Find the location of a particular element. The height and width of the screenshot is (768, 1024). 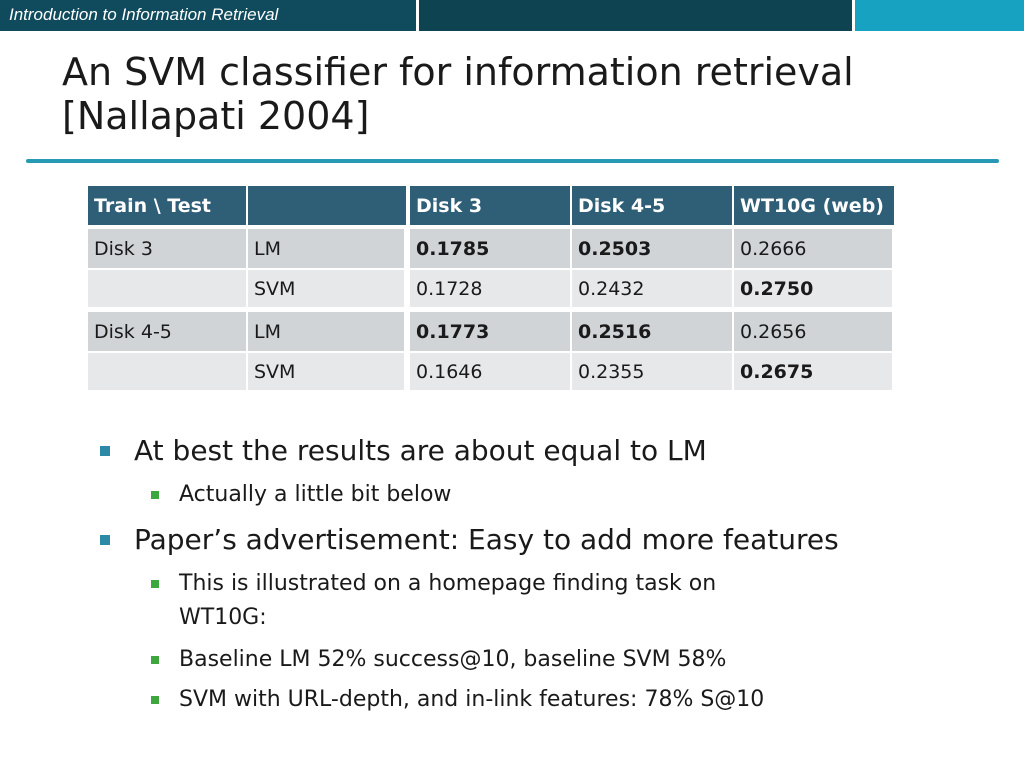

table-cell: 0.2355 is located at coordinates (652, 371).